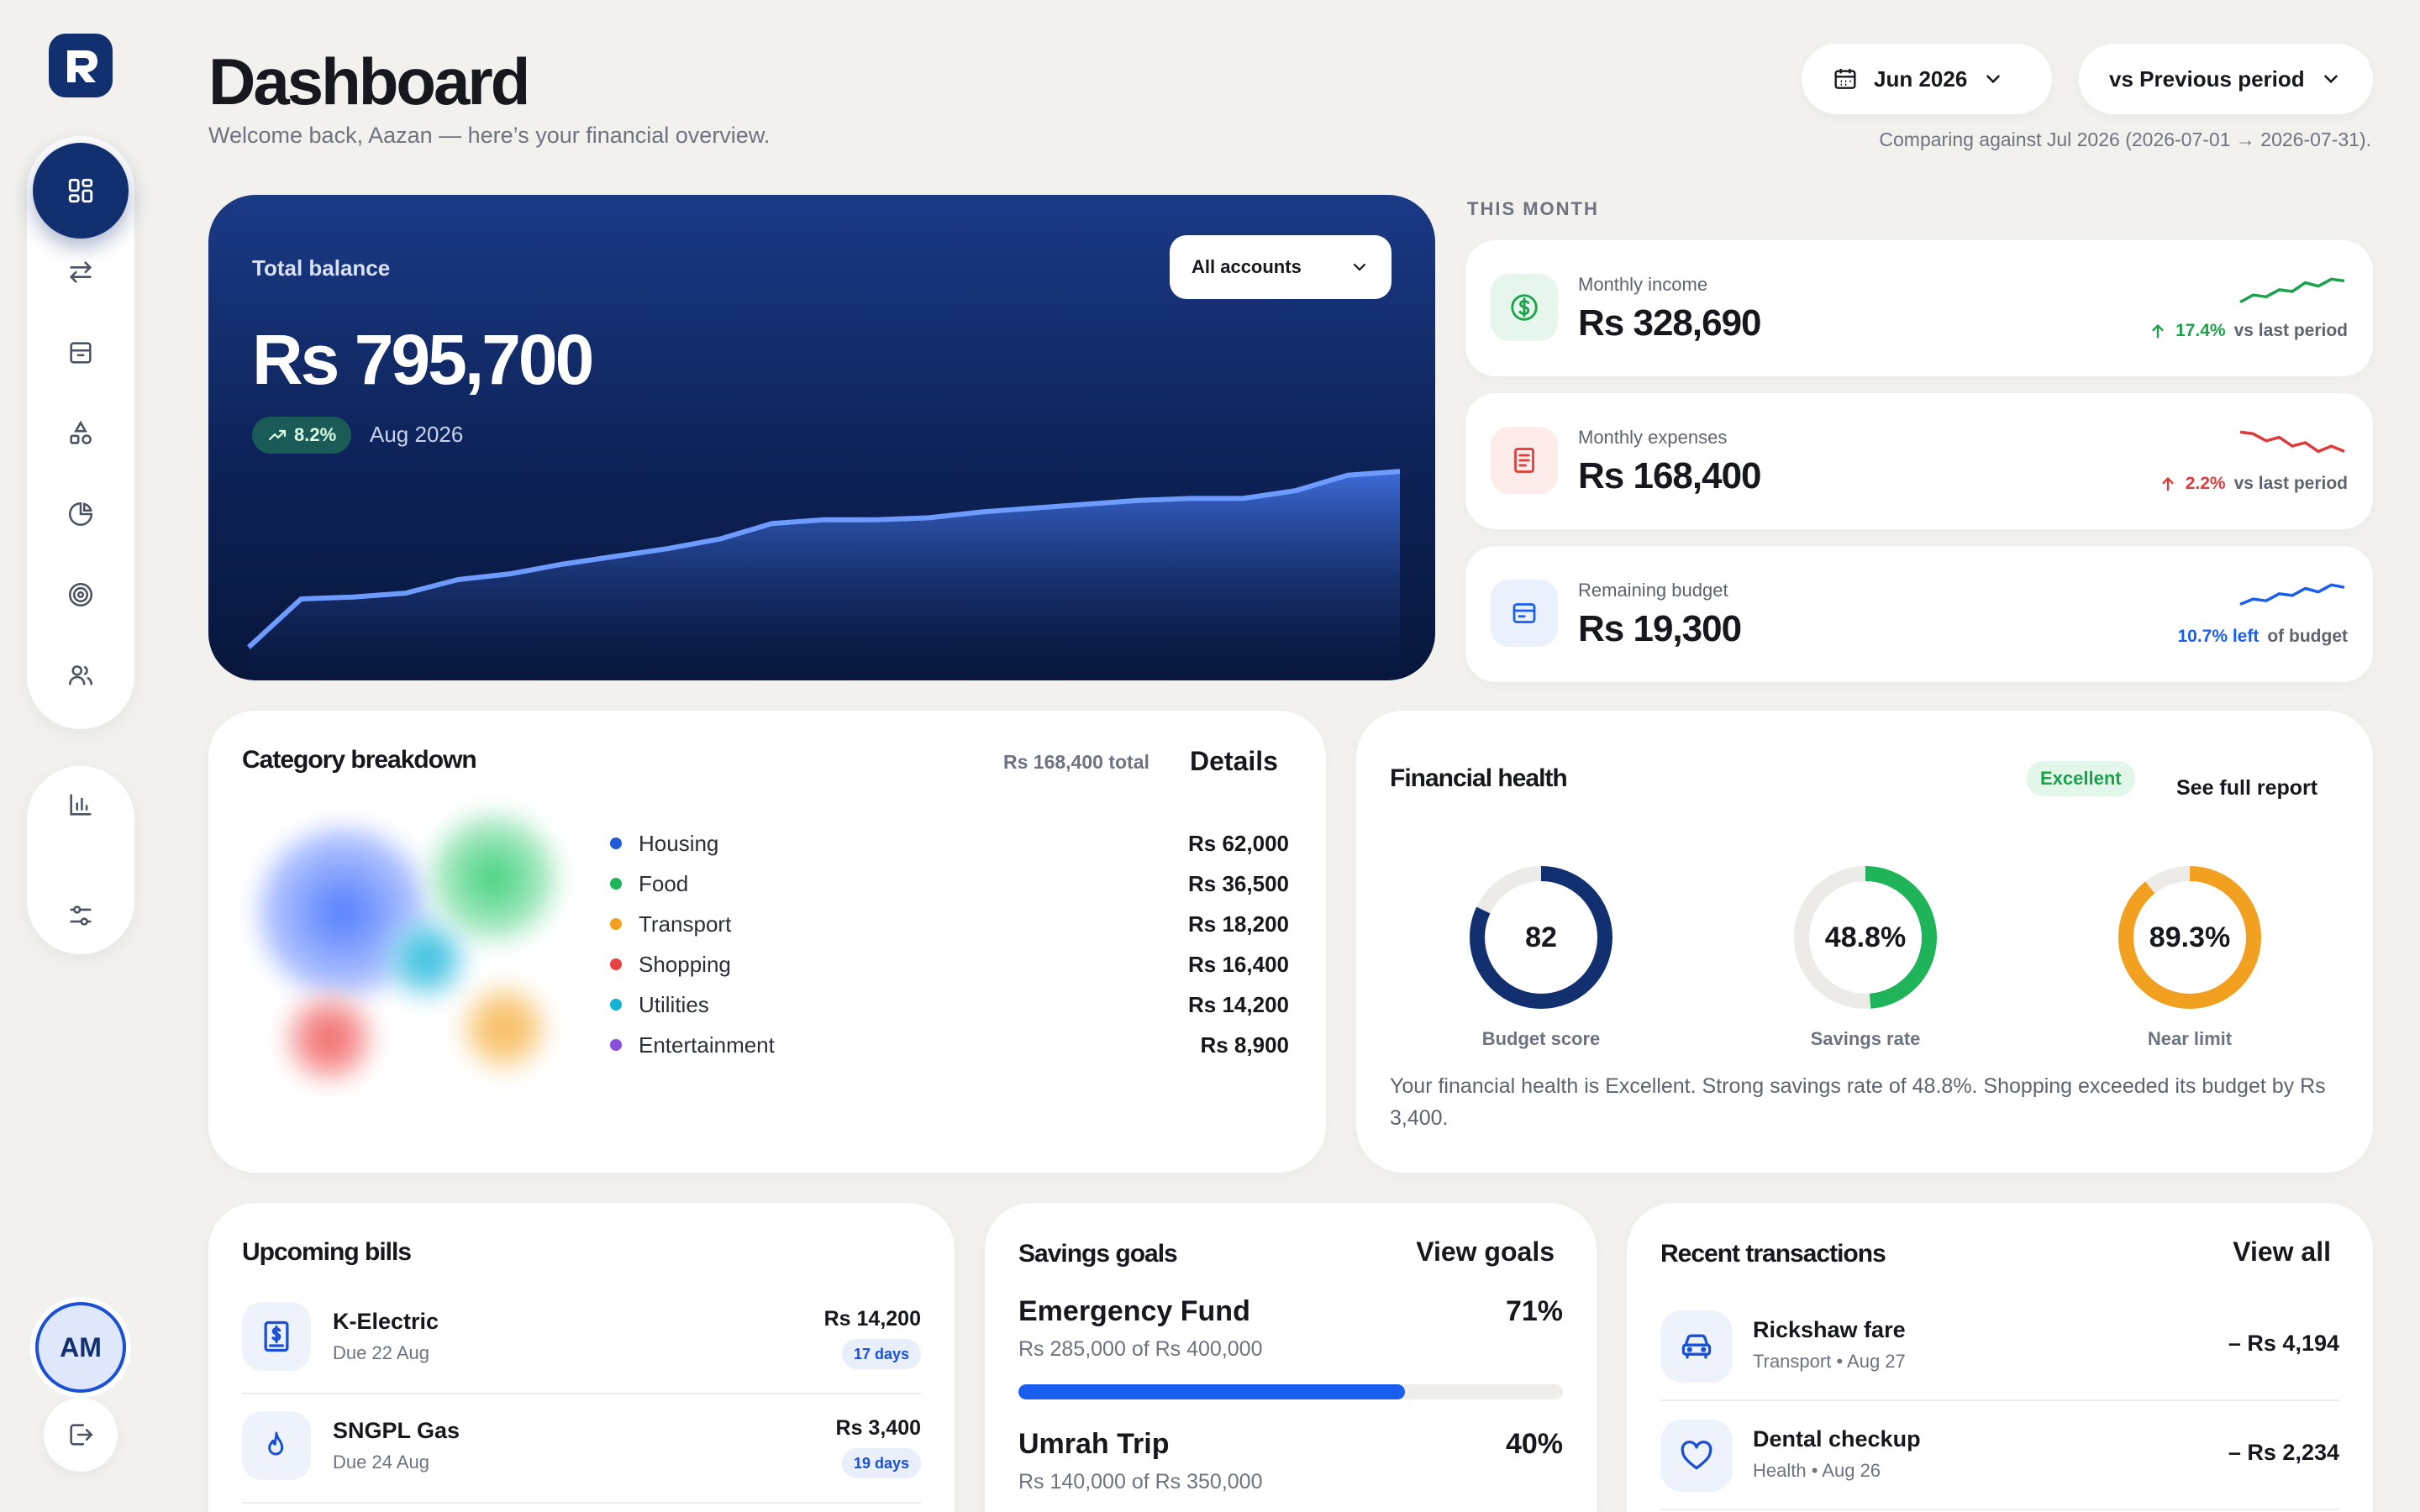  What do you see at coordinates (2190, 1038) in the screenshot?
I see `gauge-label: Near limit` at bounding box center [2190, 1038].